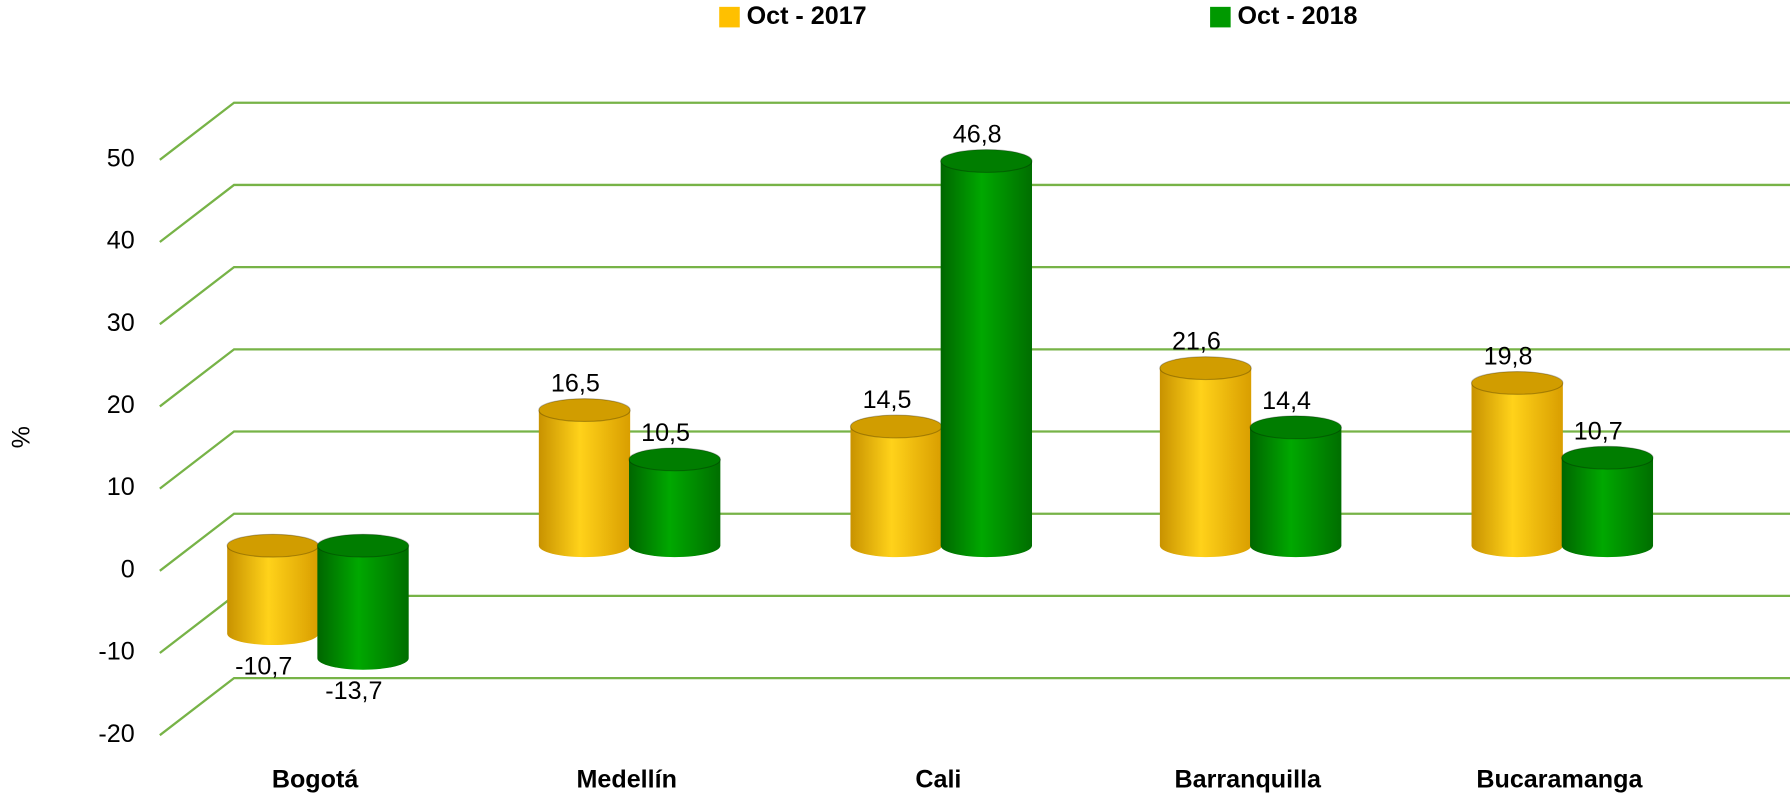 Image resolution: width=1790 pixels, height=804 pixels. Describe the element at coordinates (116, 652) in the screenshot. I see `y-tick-label: -10` at that location.